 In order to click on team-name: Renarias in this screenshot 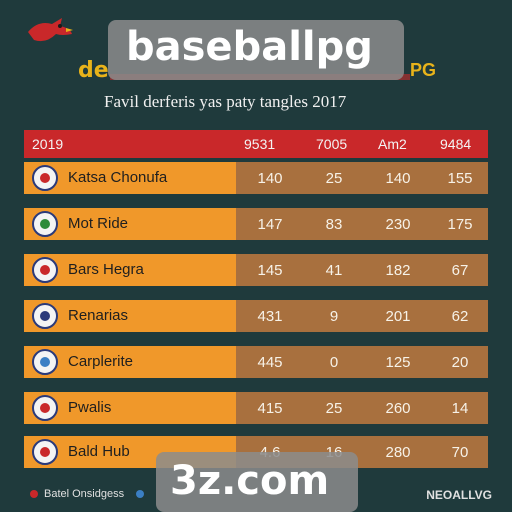, I will do `click(98, 315)`.